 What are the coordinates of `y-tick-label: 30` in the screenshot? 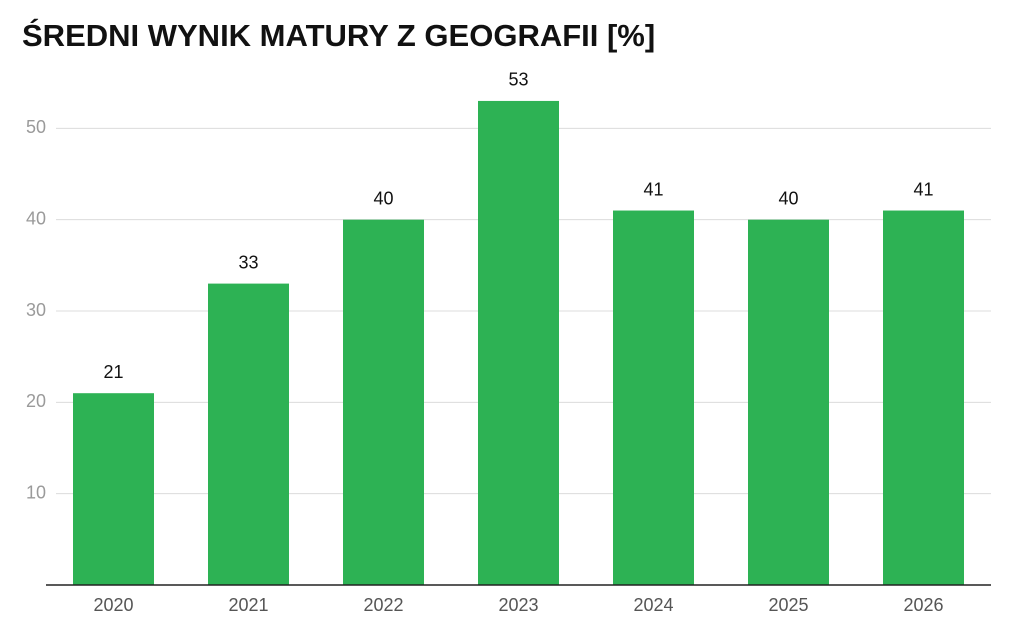 It's located at (36, 310).